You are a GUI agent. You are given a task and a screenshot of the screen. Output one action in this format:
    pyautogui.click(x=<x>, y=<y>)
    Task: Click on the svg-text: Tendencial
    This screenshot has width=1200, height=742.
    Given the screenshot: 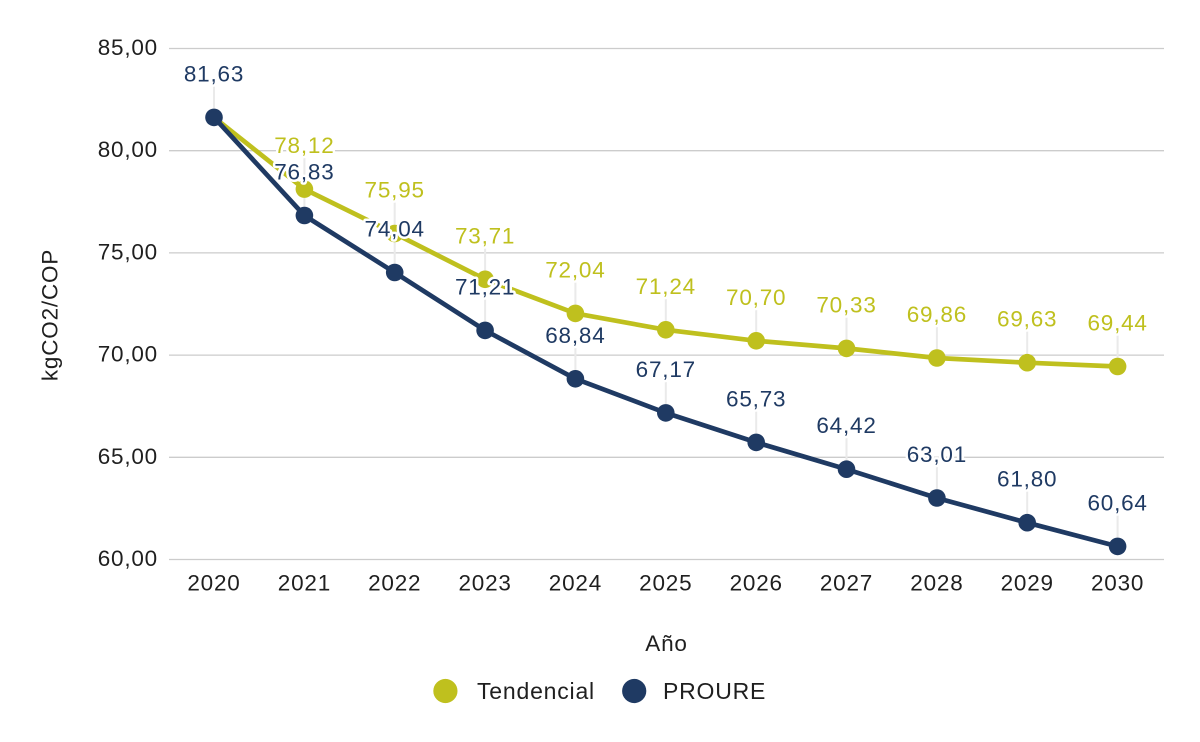 What is the action you would take?
    pyautogui.click(x=536, y=691)
    